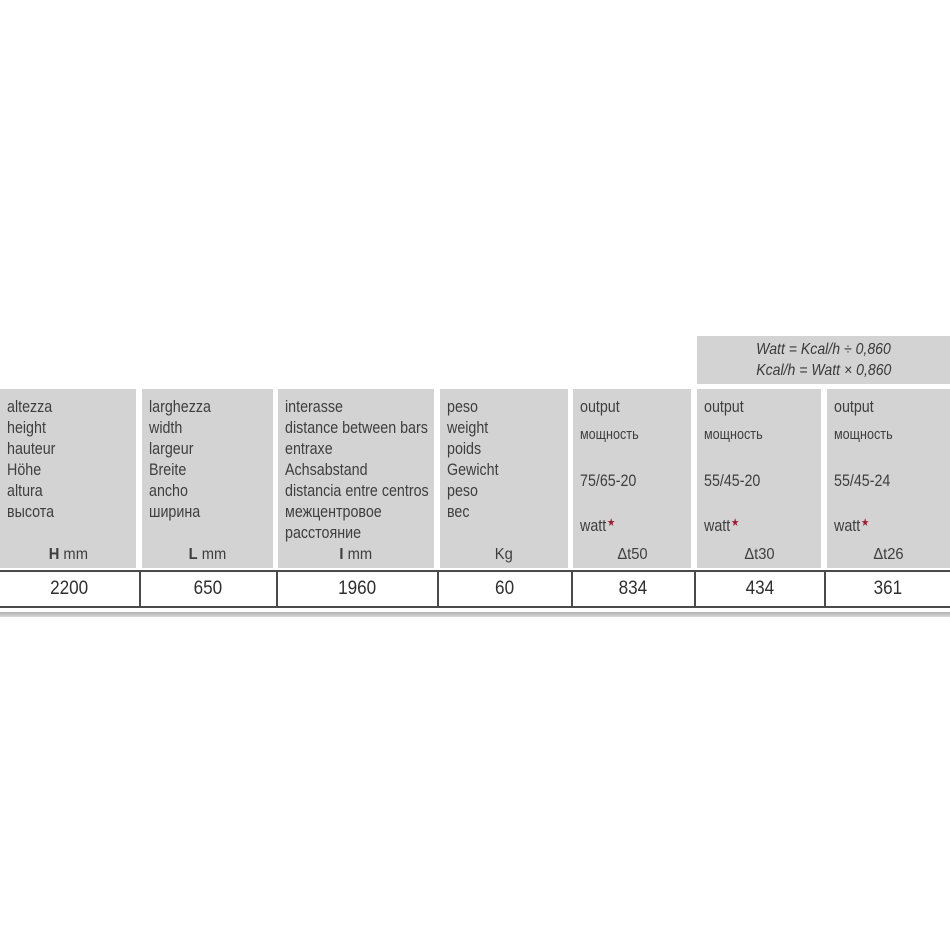 The width and height of the screenshot is (950, 950). What do you see at coordinates (888, 554) in the screenshot?
I see `unit-label-dt26: Δt26` at bounding box center [888, 554].